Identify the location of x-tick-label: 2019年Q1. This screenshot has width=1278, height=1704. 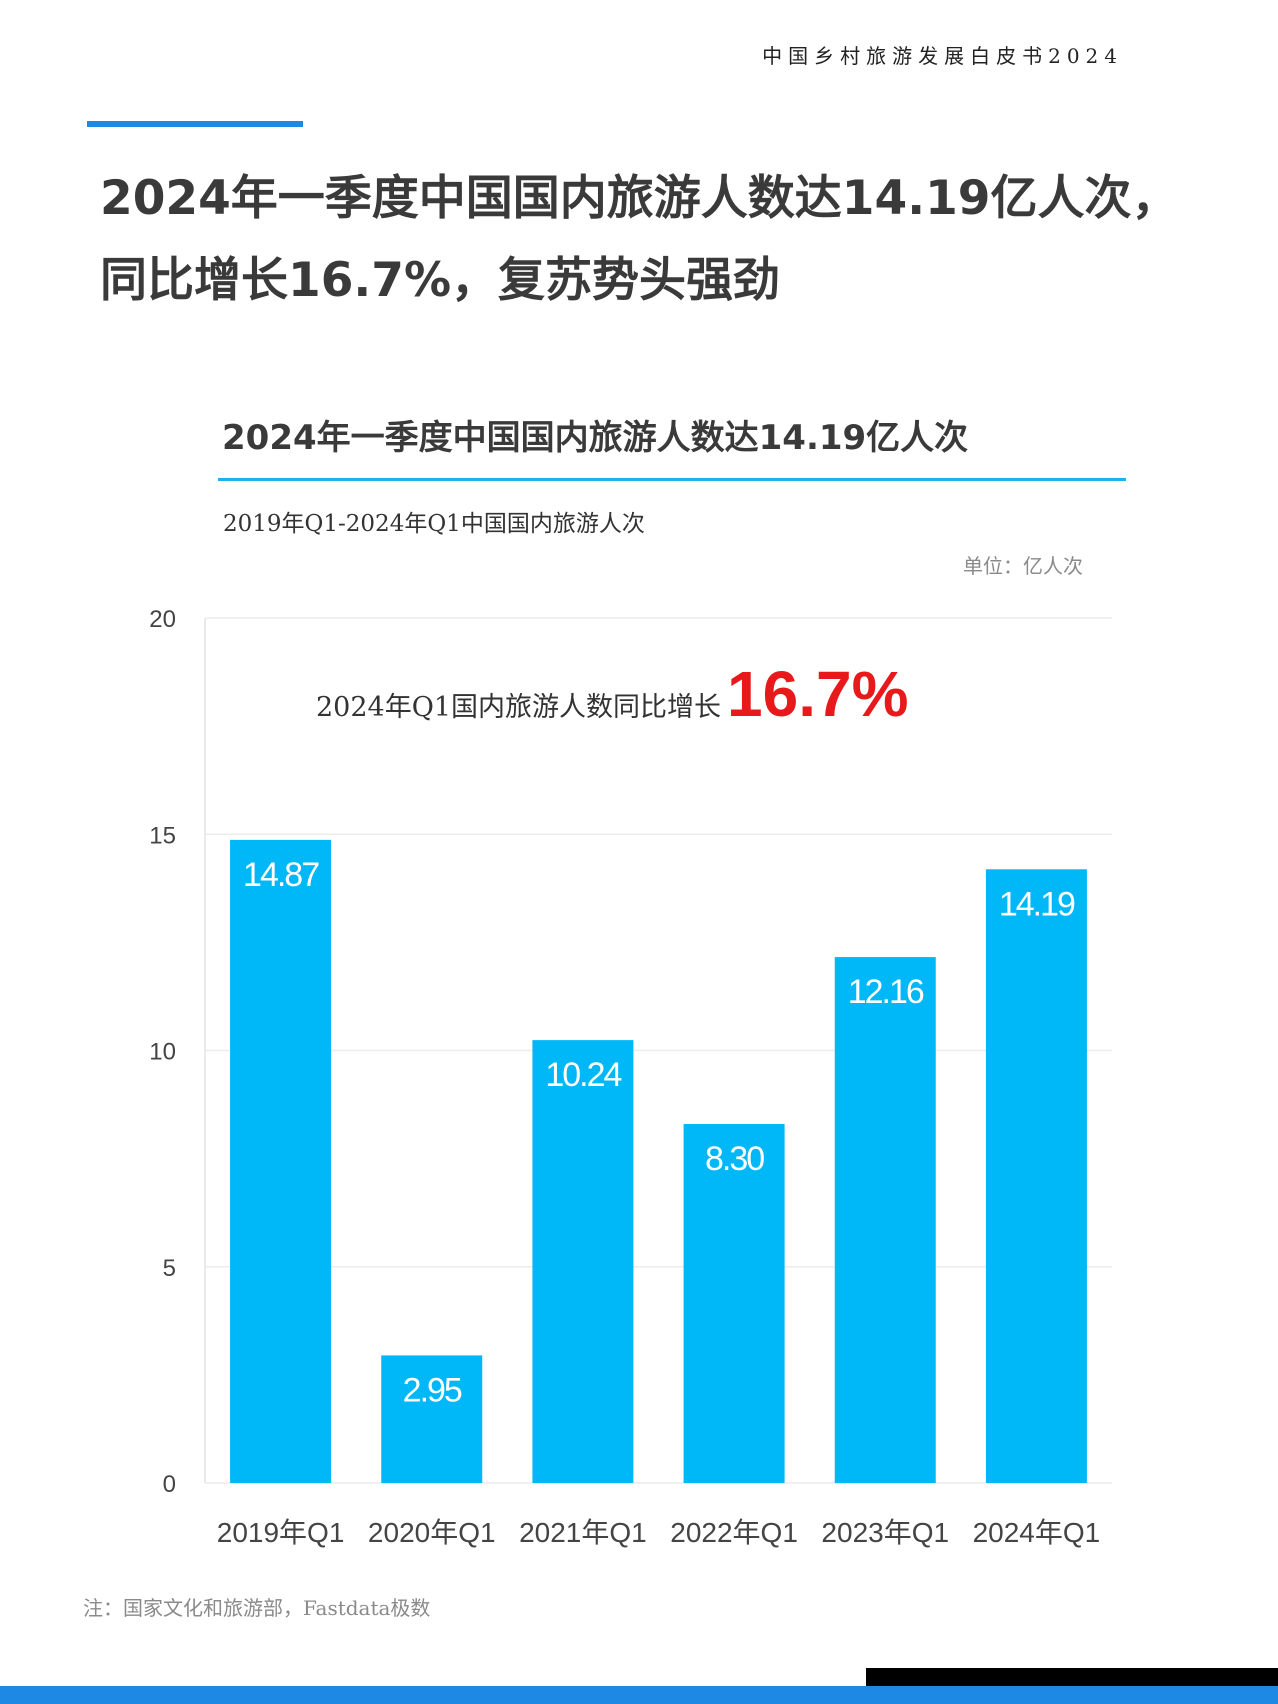
(281, 1532).